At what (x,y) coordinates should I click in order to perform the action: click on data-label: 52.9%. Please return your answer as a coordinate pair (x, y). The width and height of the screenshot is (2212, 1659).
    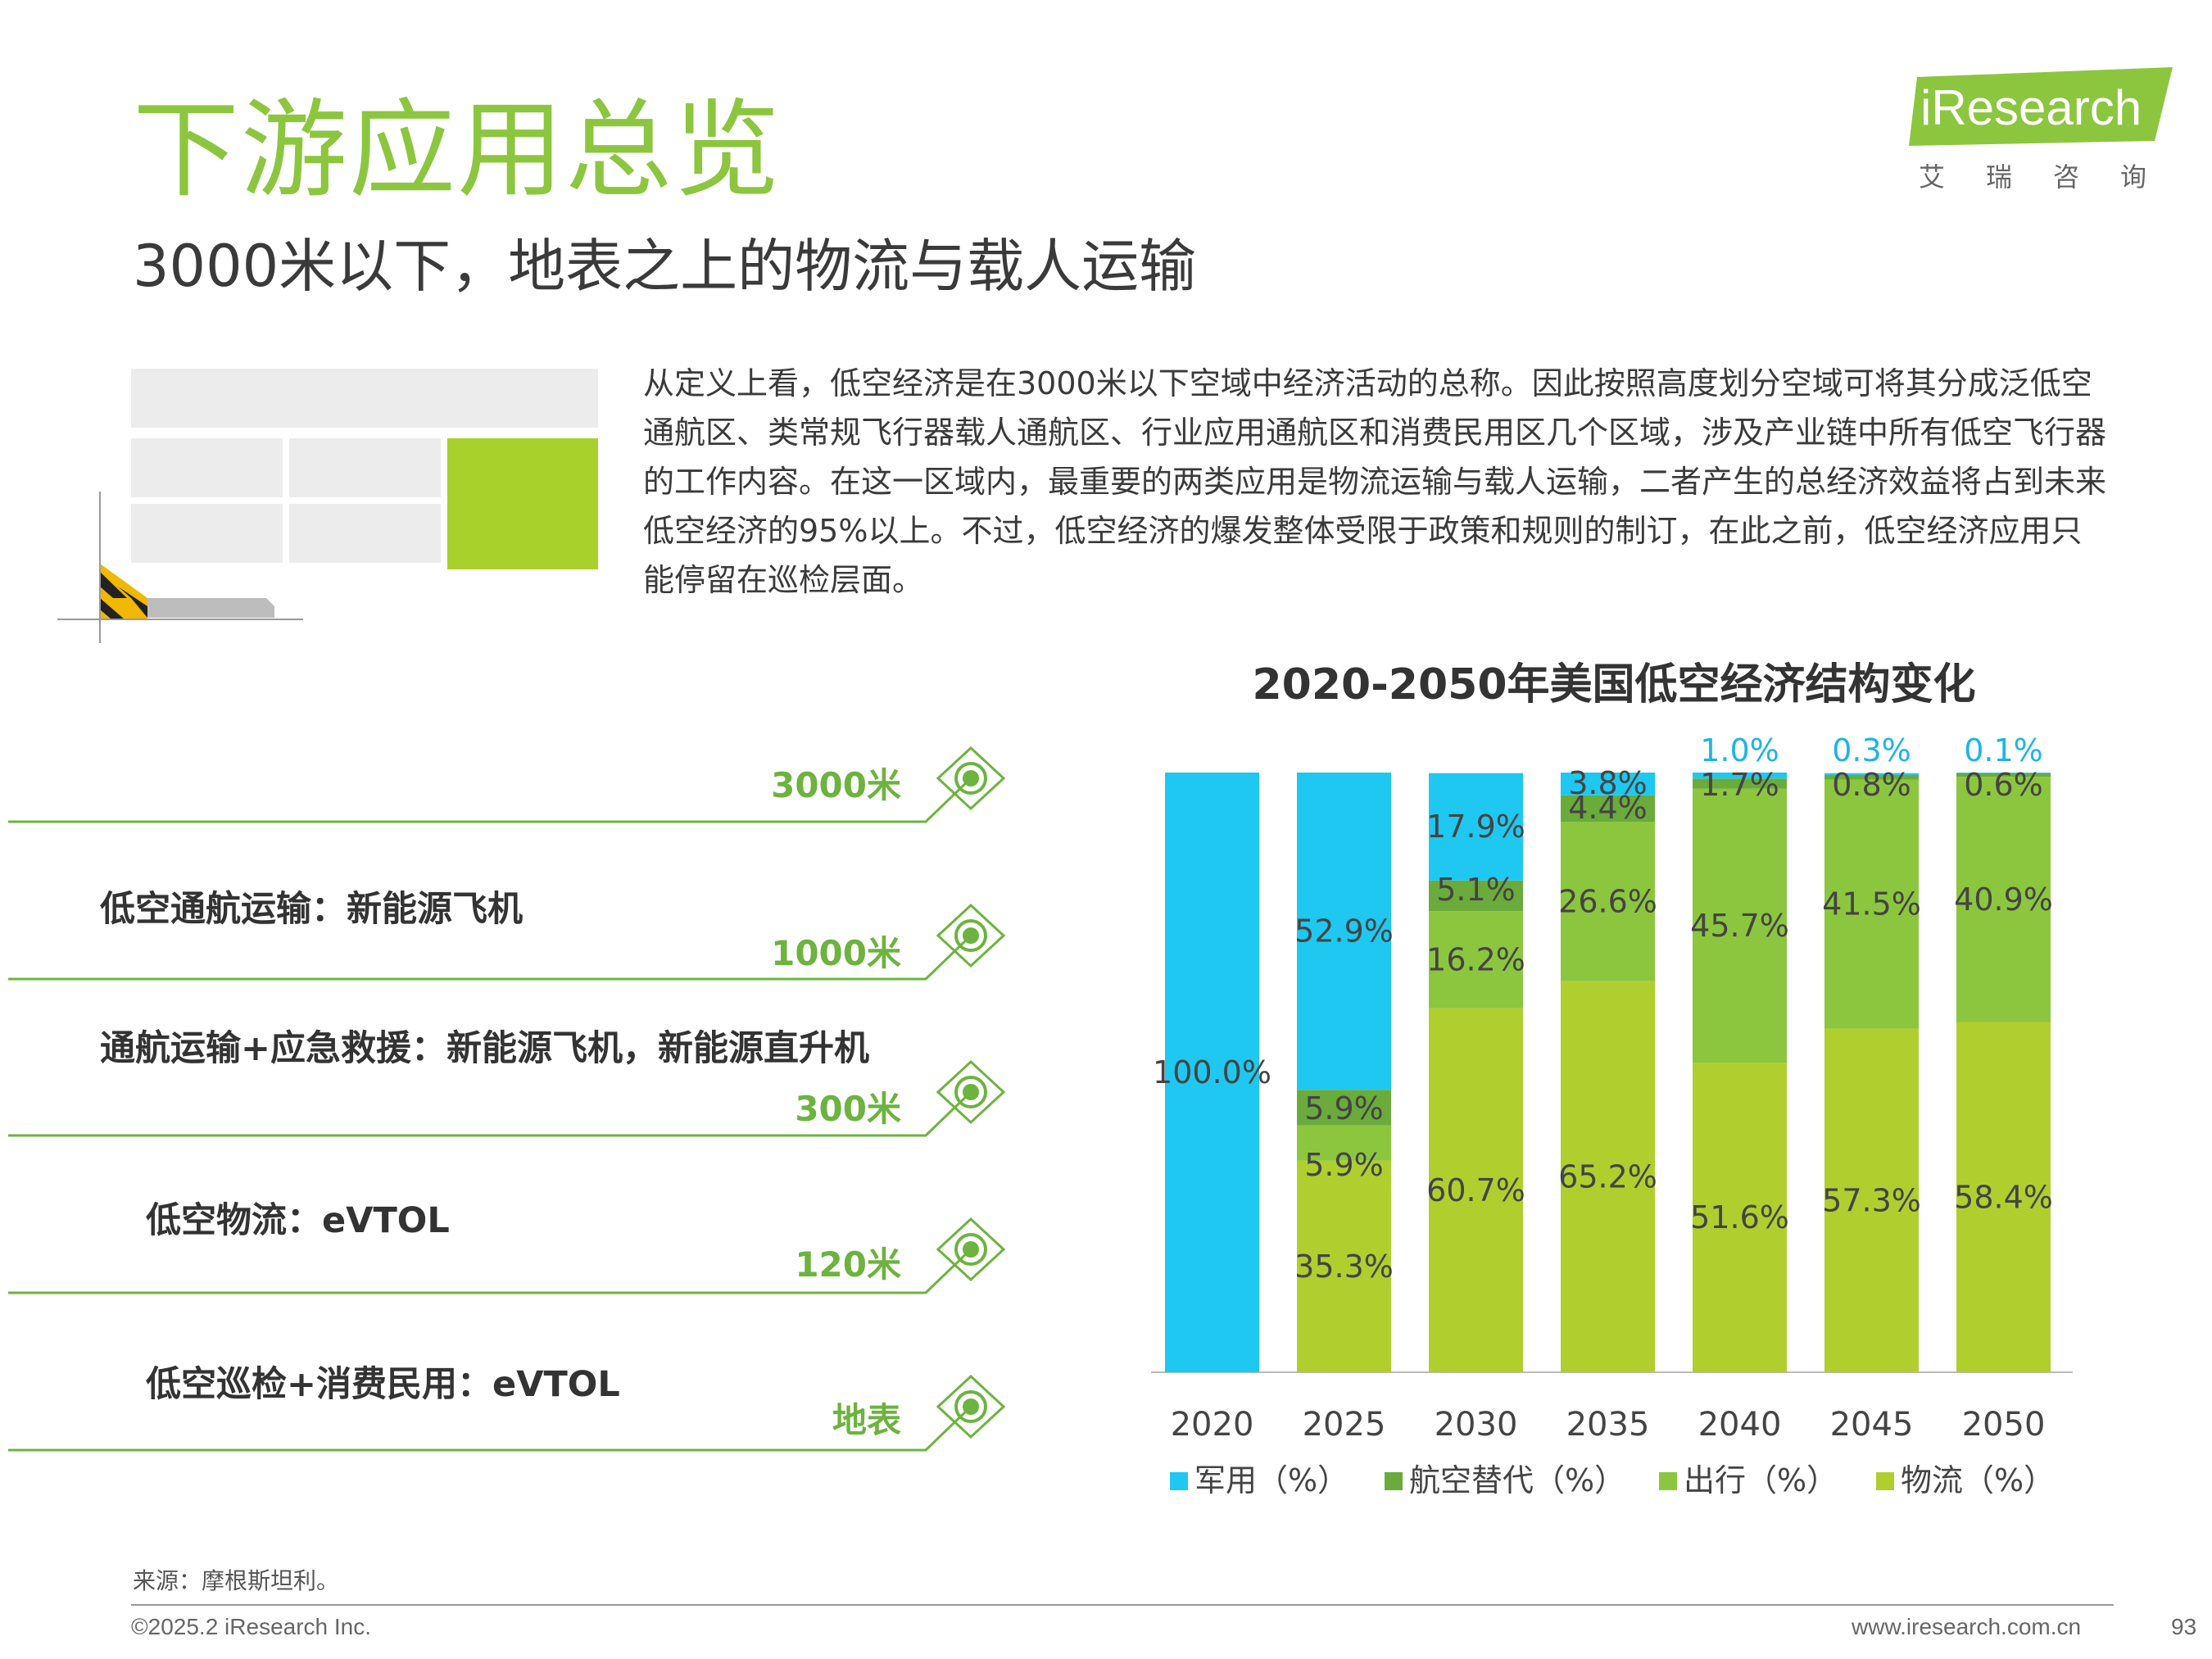
    Looking at the image, I should click on (1344, 931).